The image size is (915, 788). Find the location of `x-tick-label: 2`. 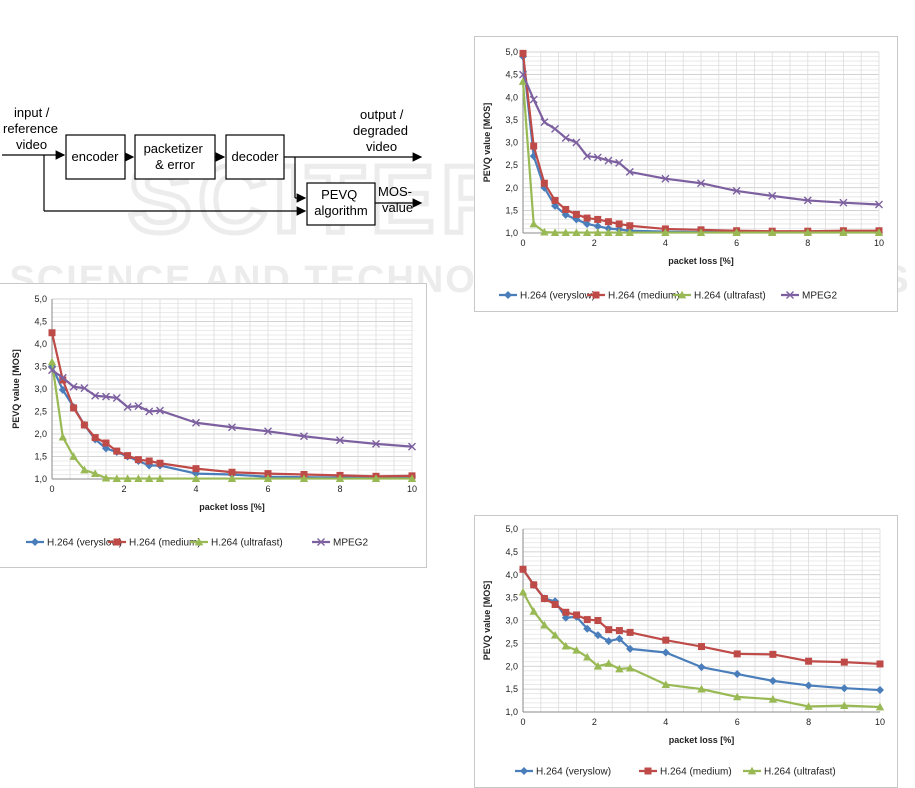

x-tick-label: 2 is located at coordinates (594, 243).